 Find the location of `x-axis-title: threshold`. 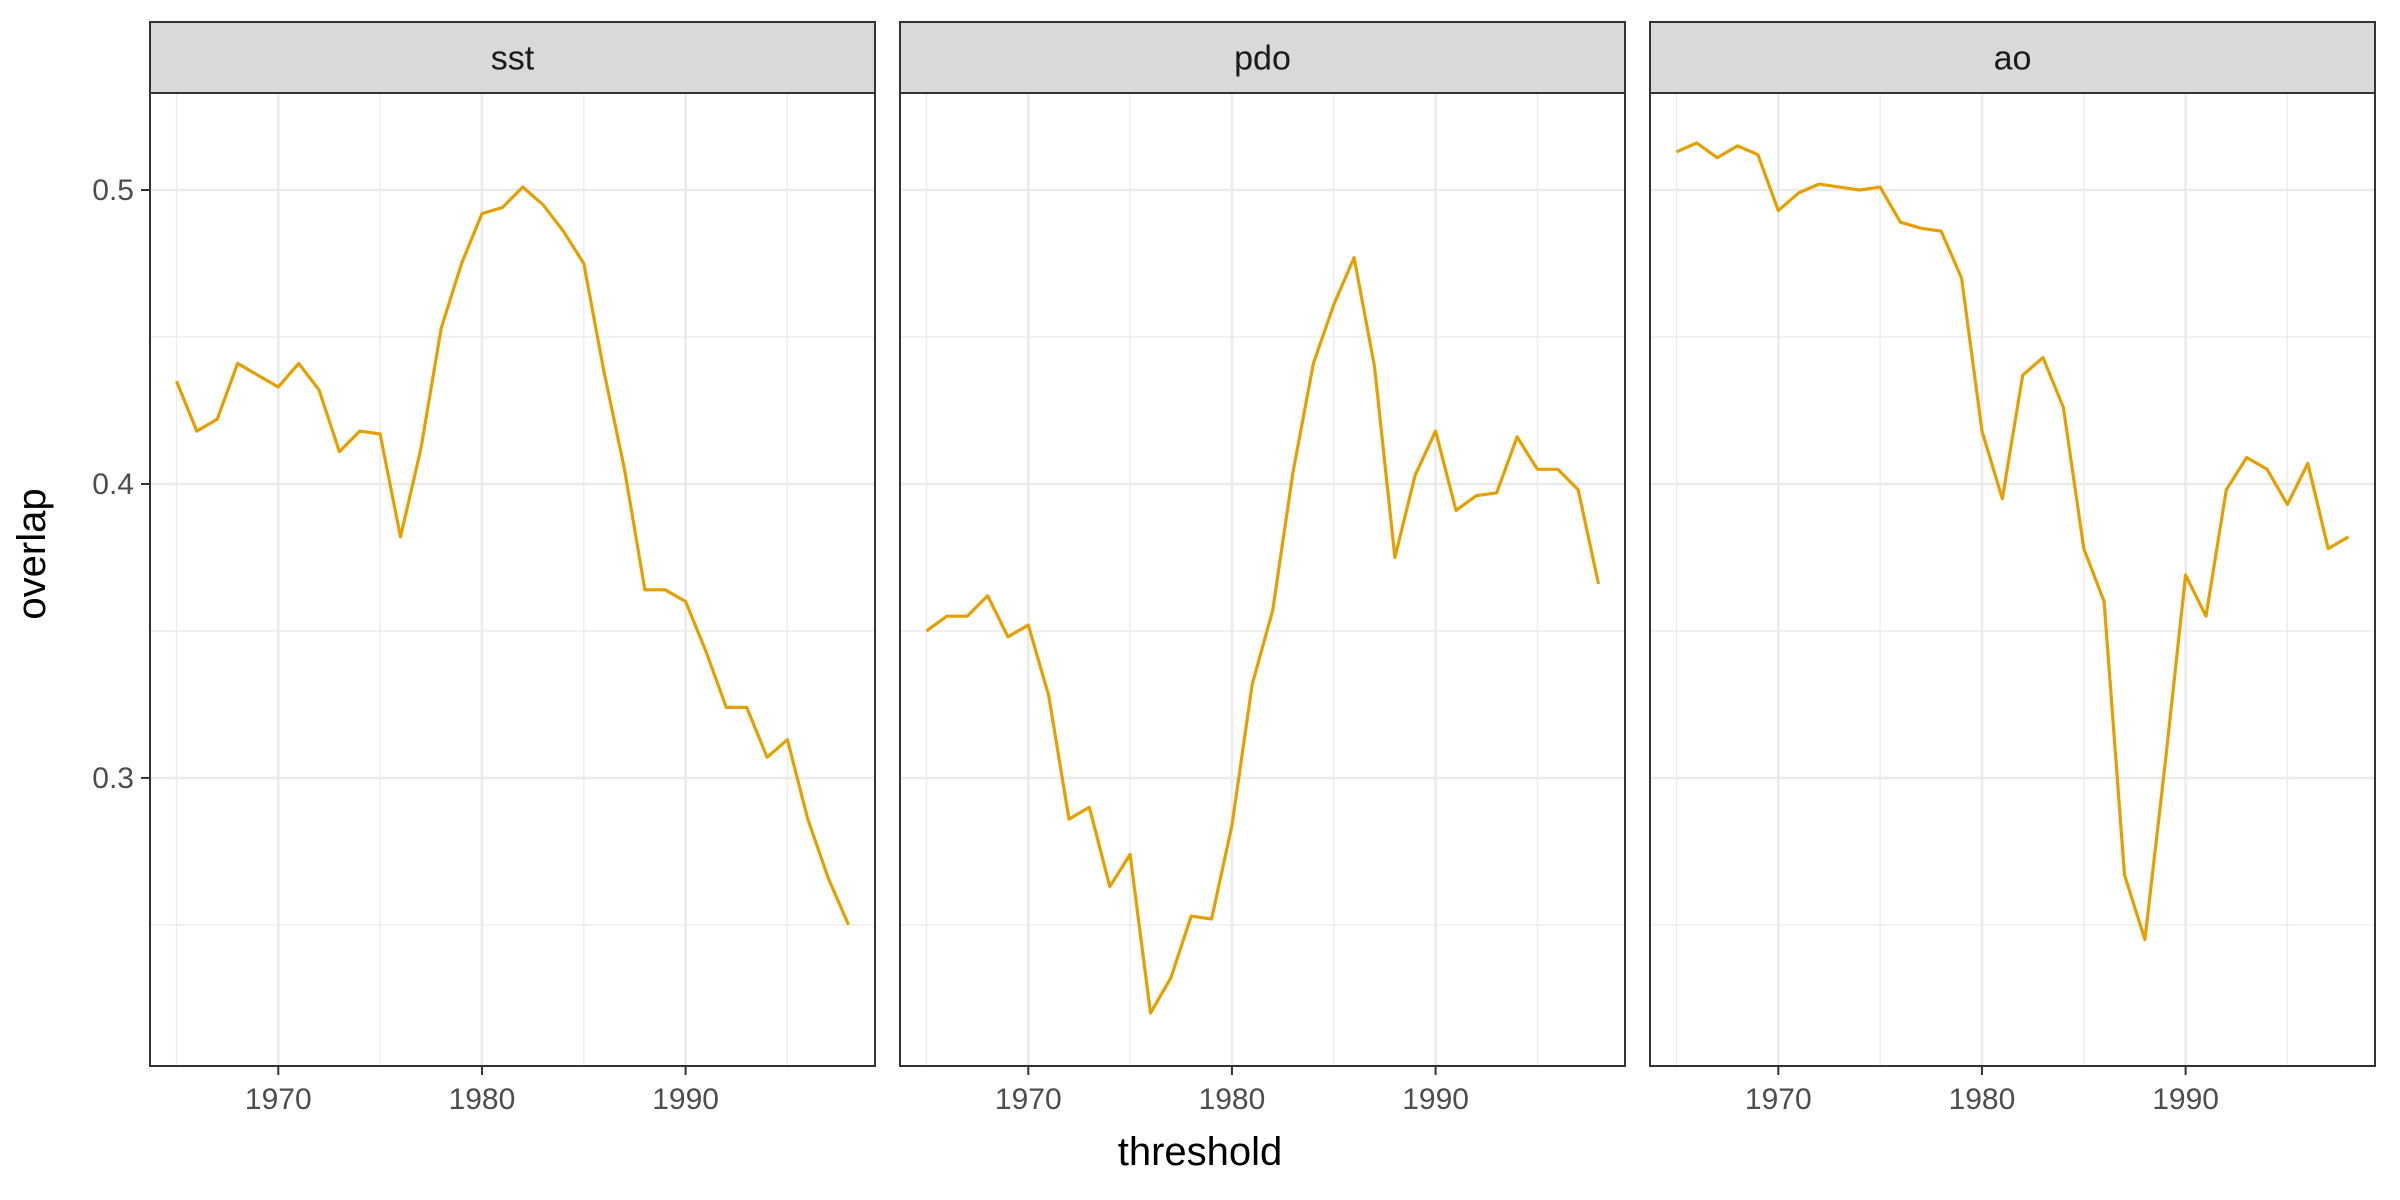

x-axis-title: threshold is located at coordinates (1200, 1152).